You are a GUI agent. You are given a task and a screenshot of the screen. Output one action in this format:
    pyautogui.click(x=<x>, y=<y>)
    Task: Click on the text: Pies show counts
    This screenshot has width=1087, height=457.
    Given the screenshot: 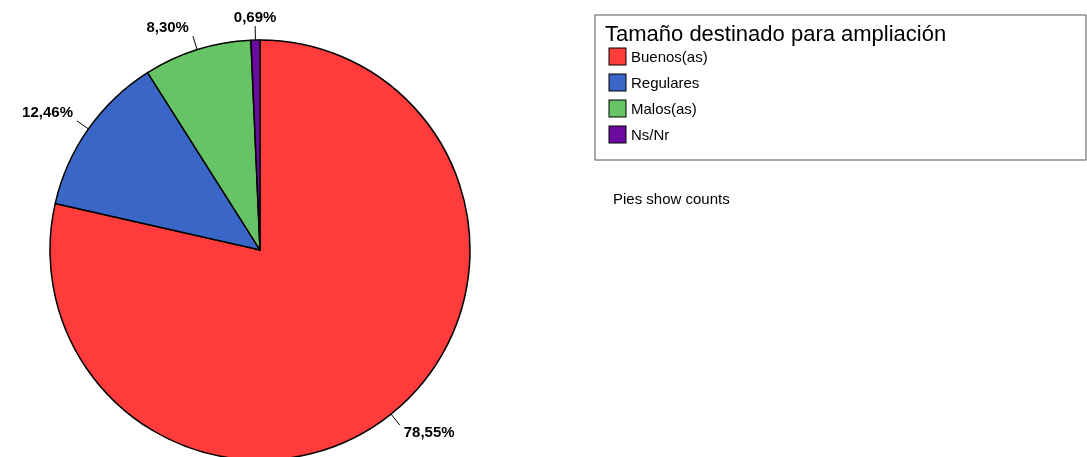 What is the action you would take?
    pyautogui.click(x=671, y=198)
    